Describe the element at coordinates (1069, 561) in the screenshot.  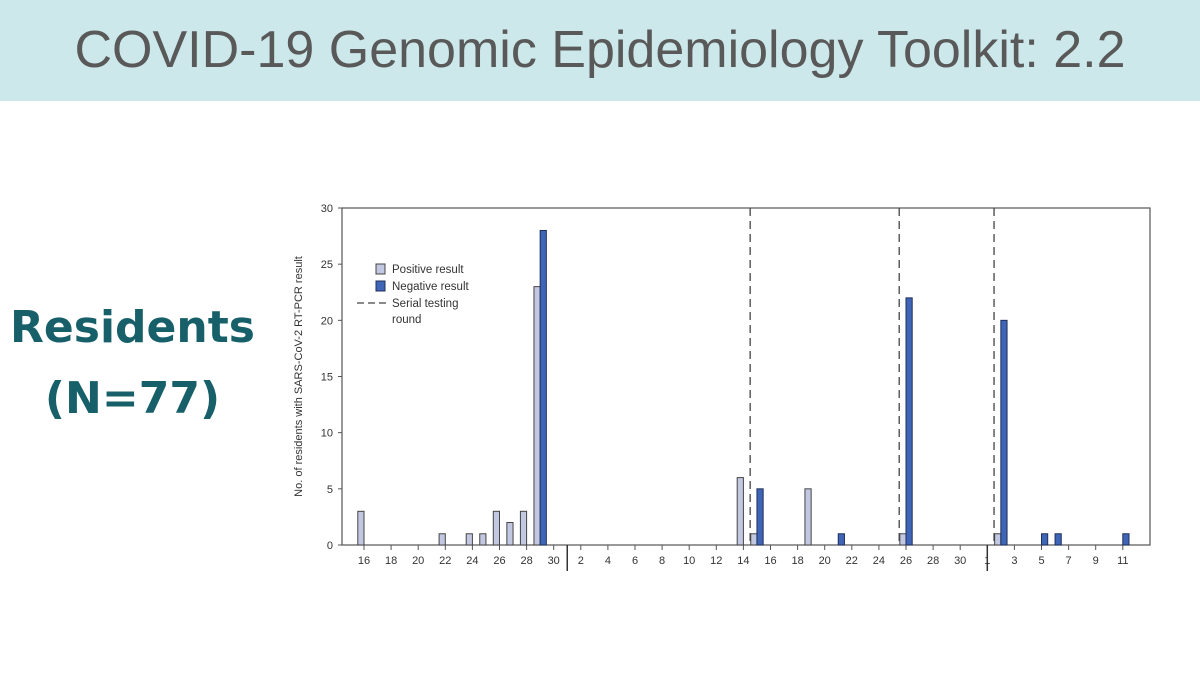
I see `x-tick-label: 7` at that location.